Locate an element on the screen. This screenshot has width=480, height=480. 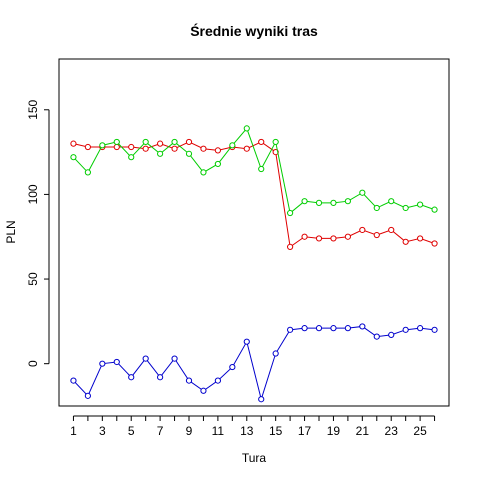
x-tick-label: 25 is located at coordinates (420, 431).